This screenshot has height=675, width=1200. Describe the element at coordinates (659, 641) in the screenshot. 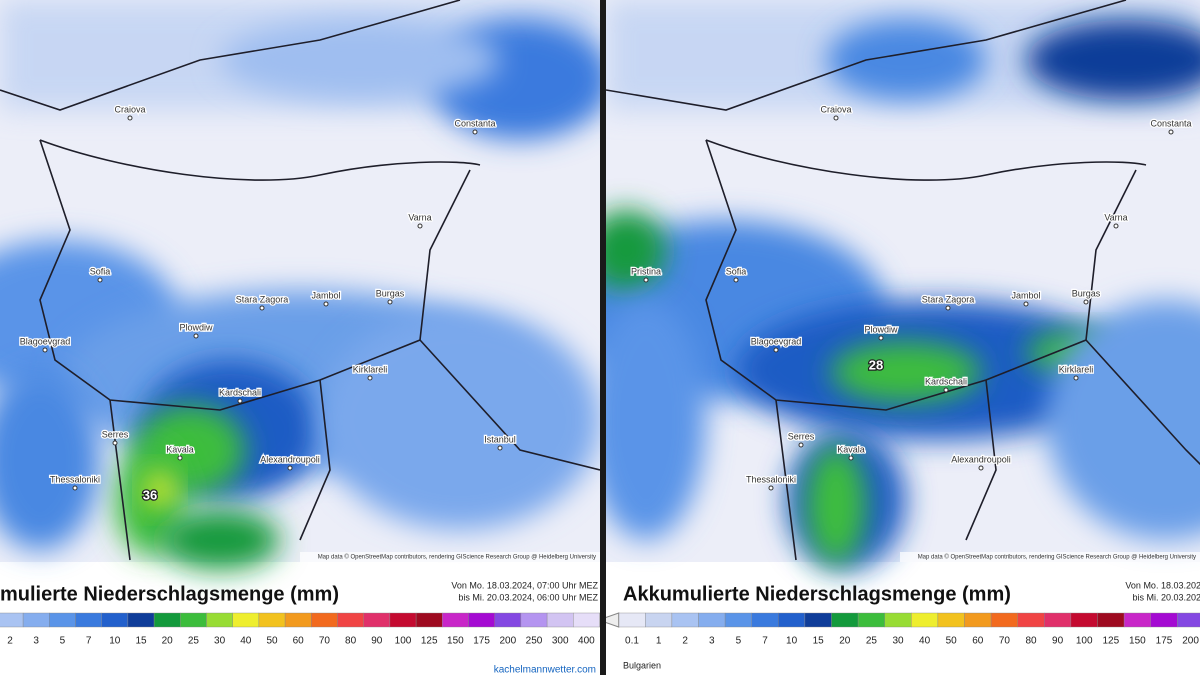

I see `legend-value: 1` at that location.